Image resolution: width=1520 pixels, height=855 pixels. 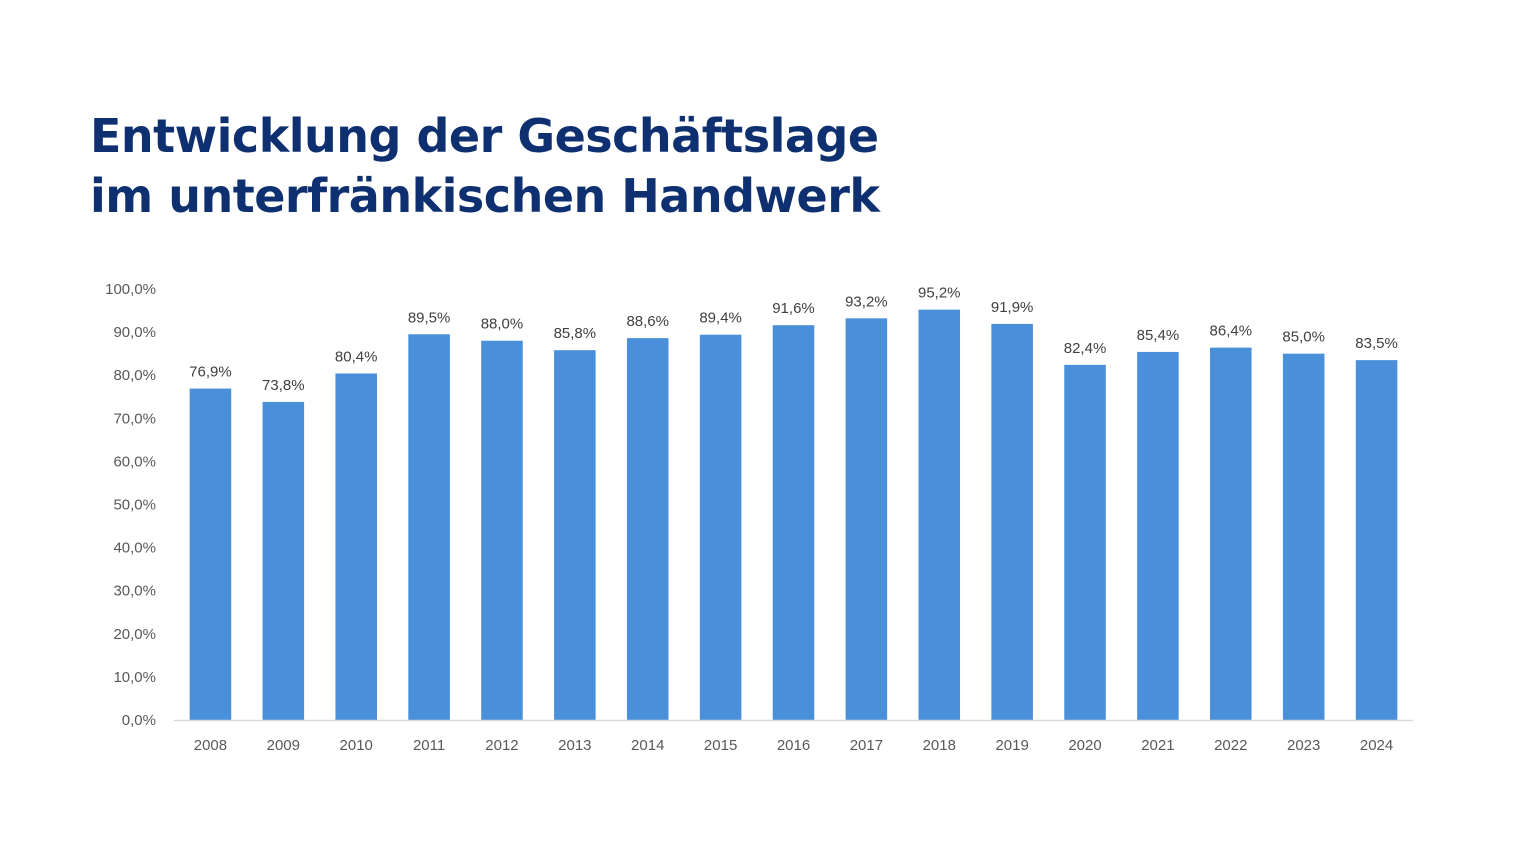 I want to click on bar-2014, so click(x=647, y=529).